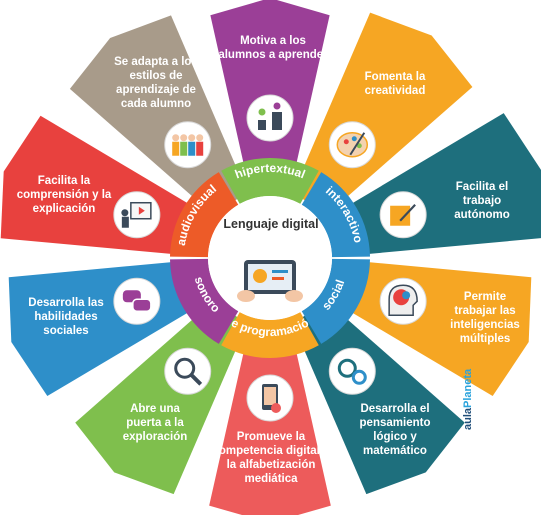 The width and height of the screenshot is (541, 515). Describe the element at coordinates (352, 371) in the screenshot. I see `gears-head-icon` at that location.